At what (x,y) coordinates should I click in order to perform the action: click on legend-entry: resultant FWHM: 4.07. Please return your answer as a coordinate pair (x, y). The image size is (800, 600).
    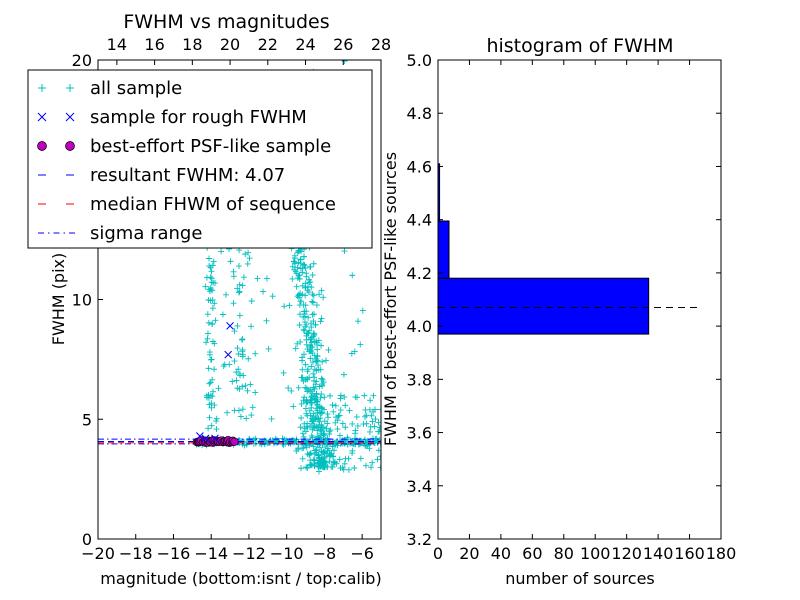
    Looking at the image, I should click on (161, 175).